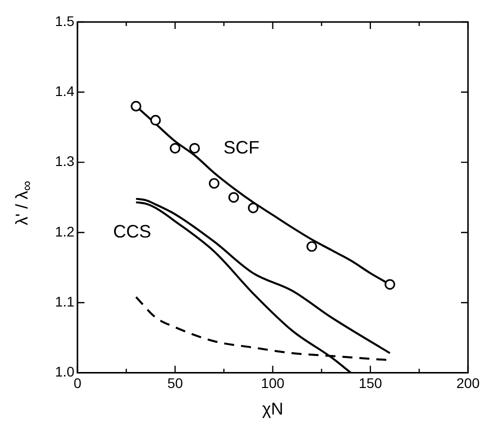 The width and height of the screenshot is (496, 437). What do you see at coordinates (64, 372) in the screenshot?
I see `y-tick-label: 1.0` at bounding box center [64, 372].